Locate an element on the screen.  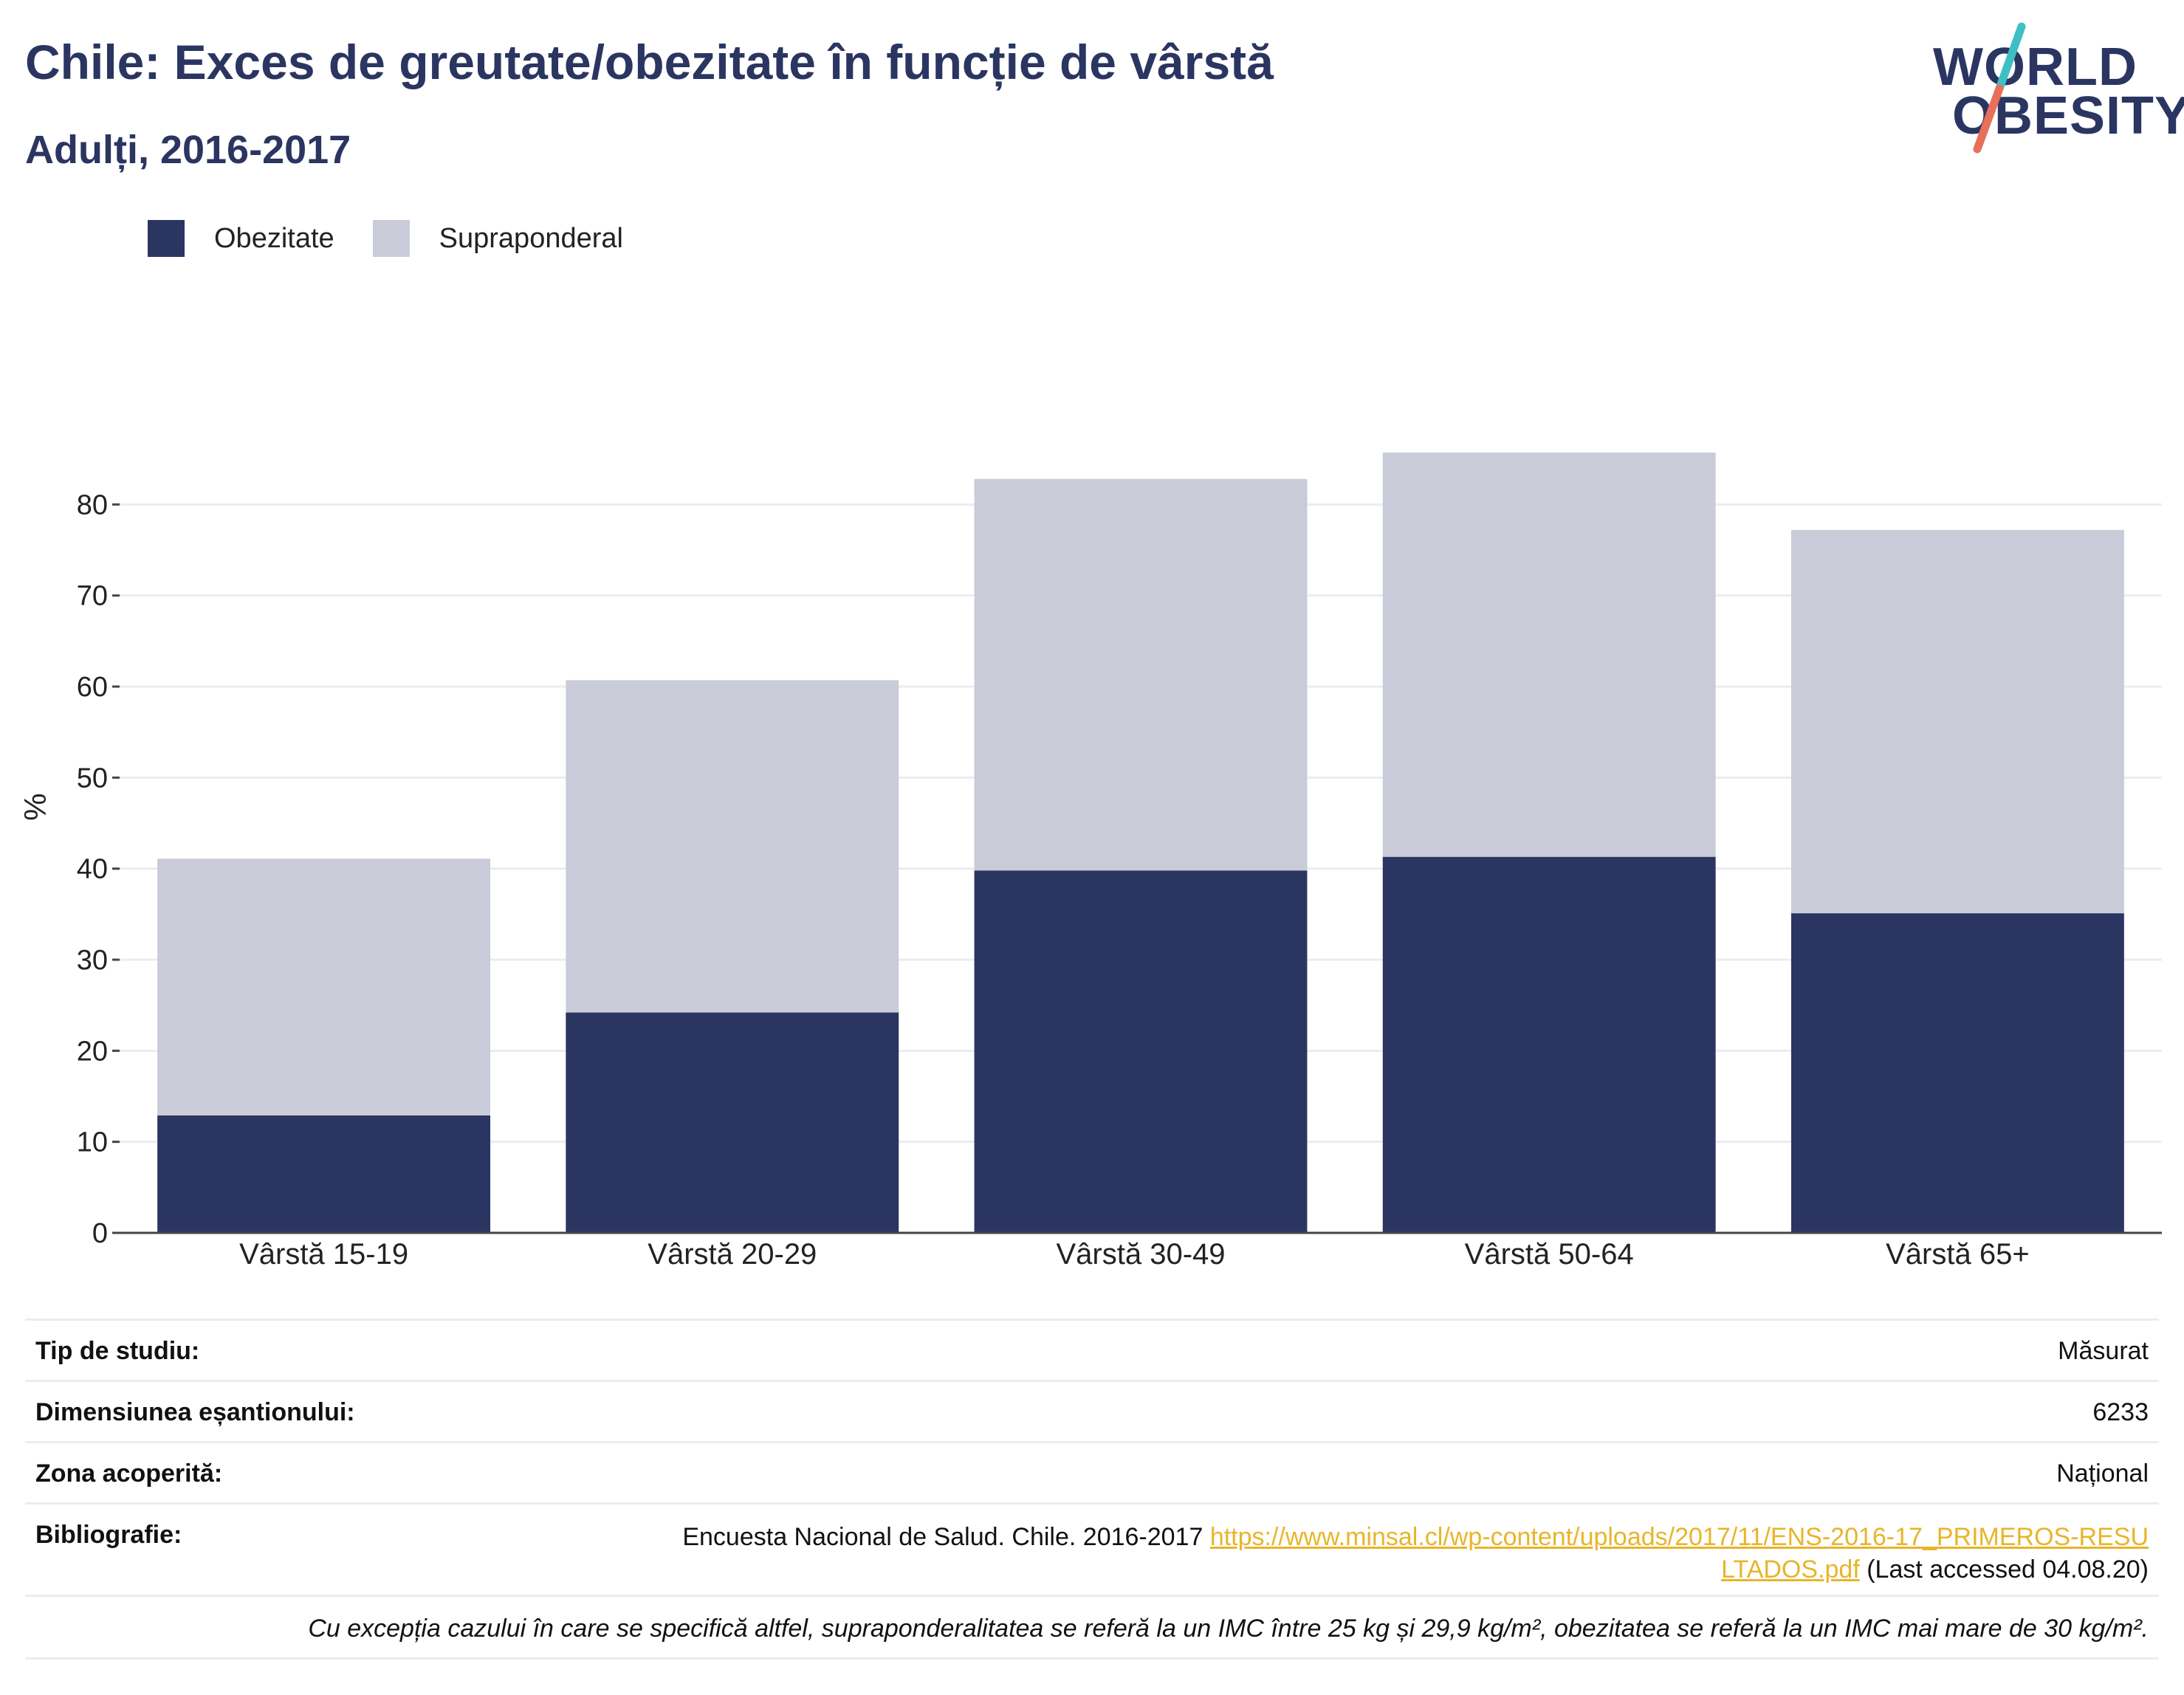
area-value: Național is located at coordinates (2102, 1474).